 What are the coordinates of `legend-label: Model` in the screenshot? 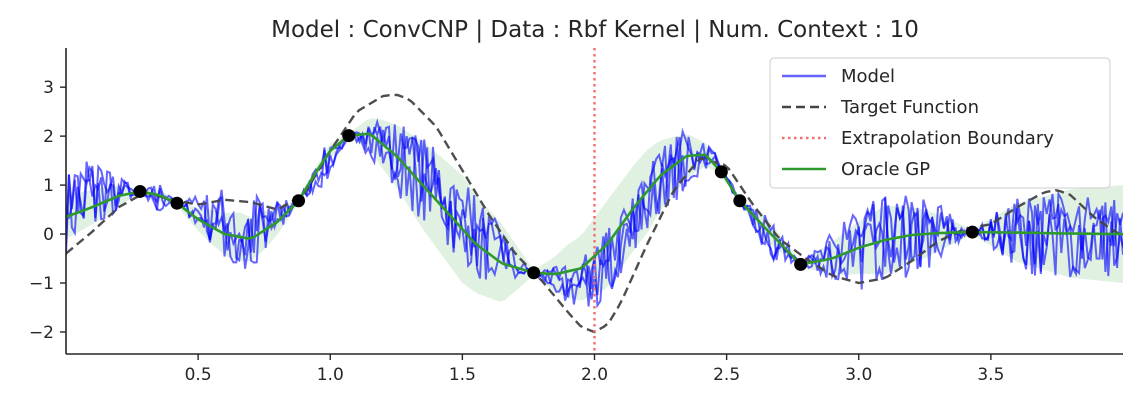 It's located at (868, 76).